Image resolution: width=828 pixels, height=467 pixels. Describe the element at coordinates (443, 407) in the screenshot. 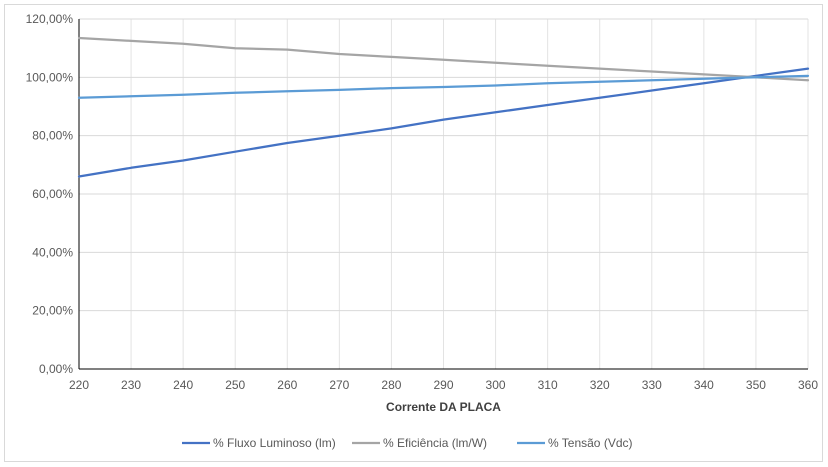

I see `x-axis-title: Corrente DA PLACA` at that location.